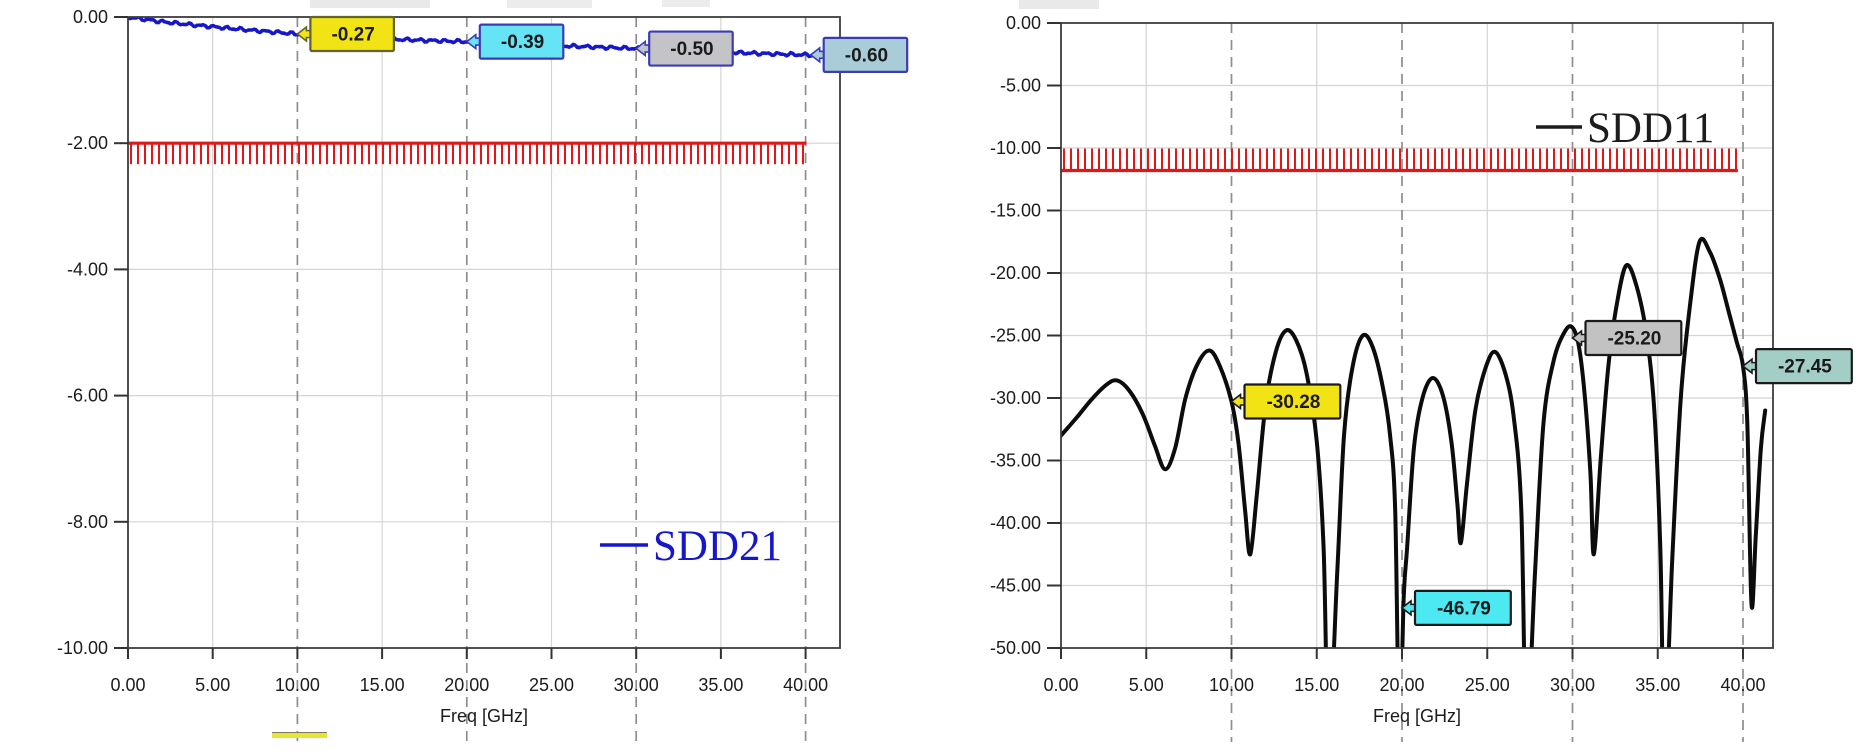 This screenshot has width=1867, height=750. What do you see at coordinates (1015, 648) in the screenshot?
I see `y-tick-label: -50.00` at bounding box center [1015, 648].